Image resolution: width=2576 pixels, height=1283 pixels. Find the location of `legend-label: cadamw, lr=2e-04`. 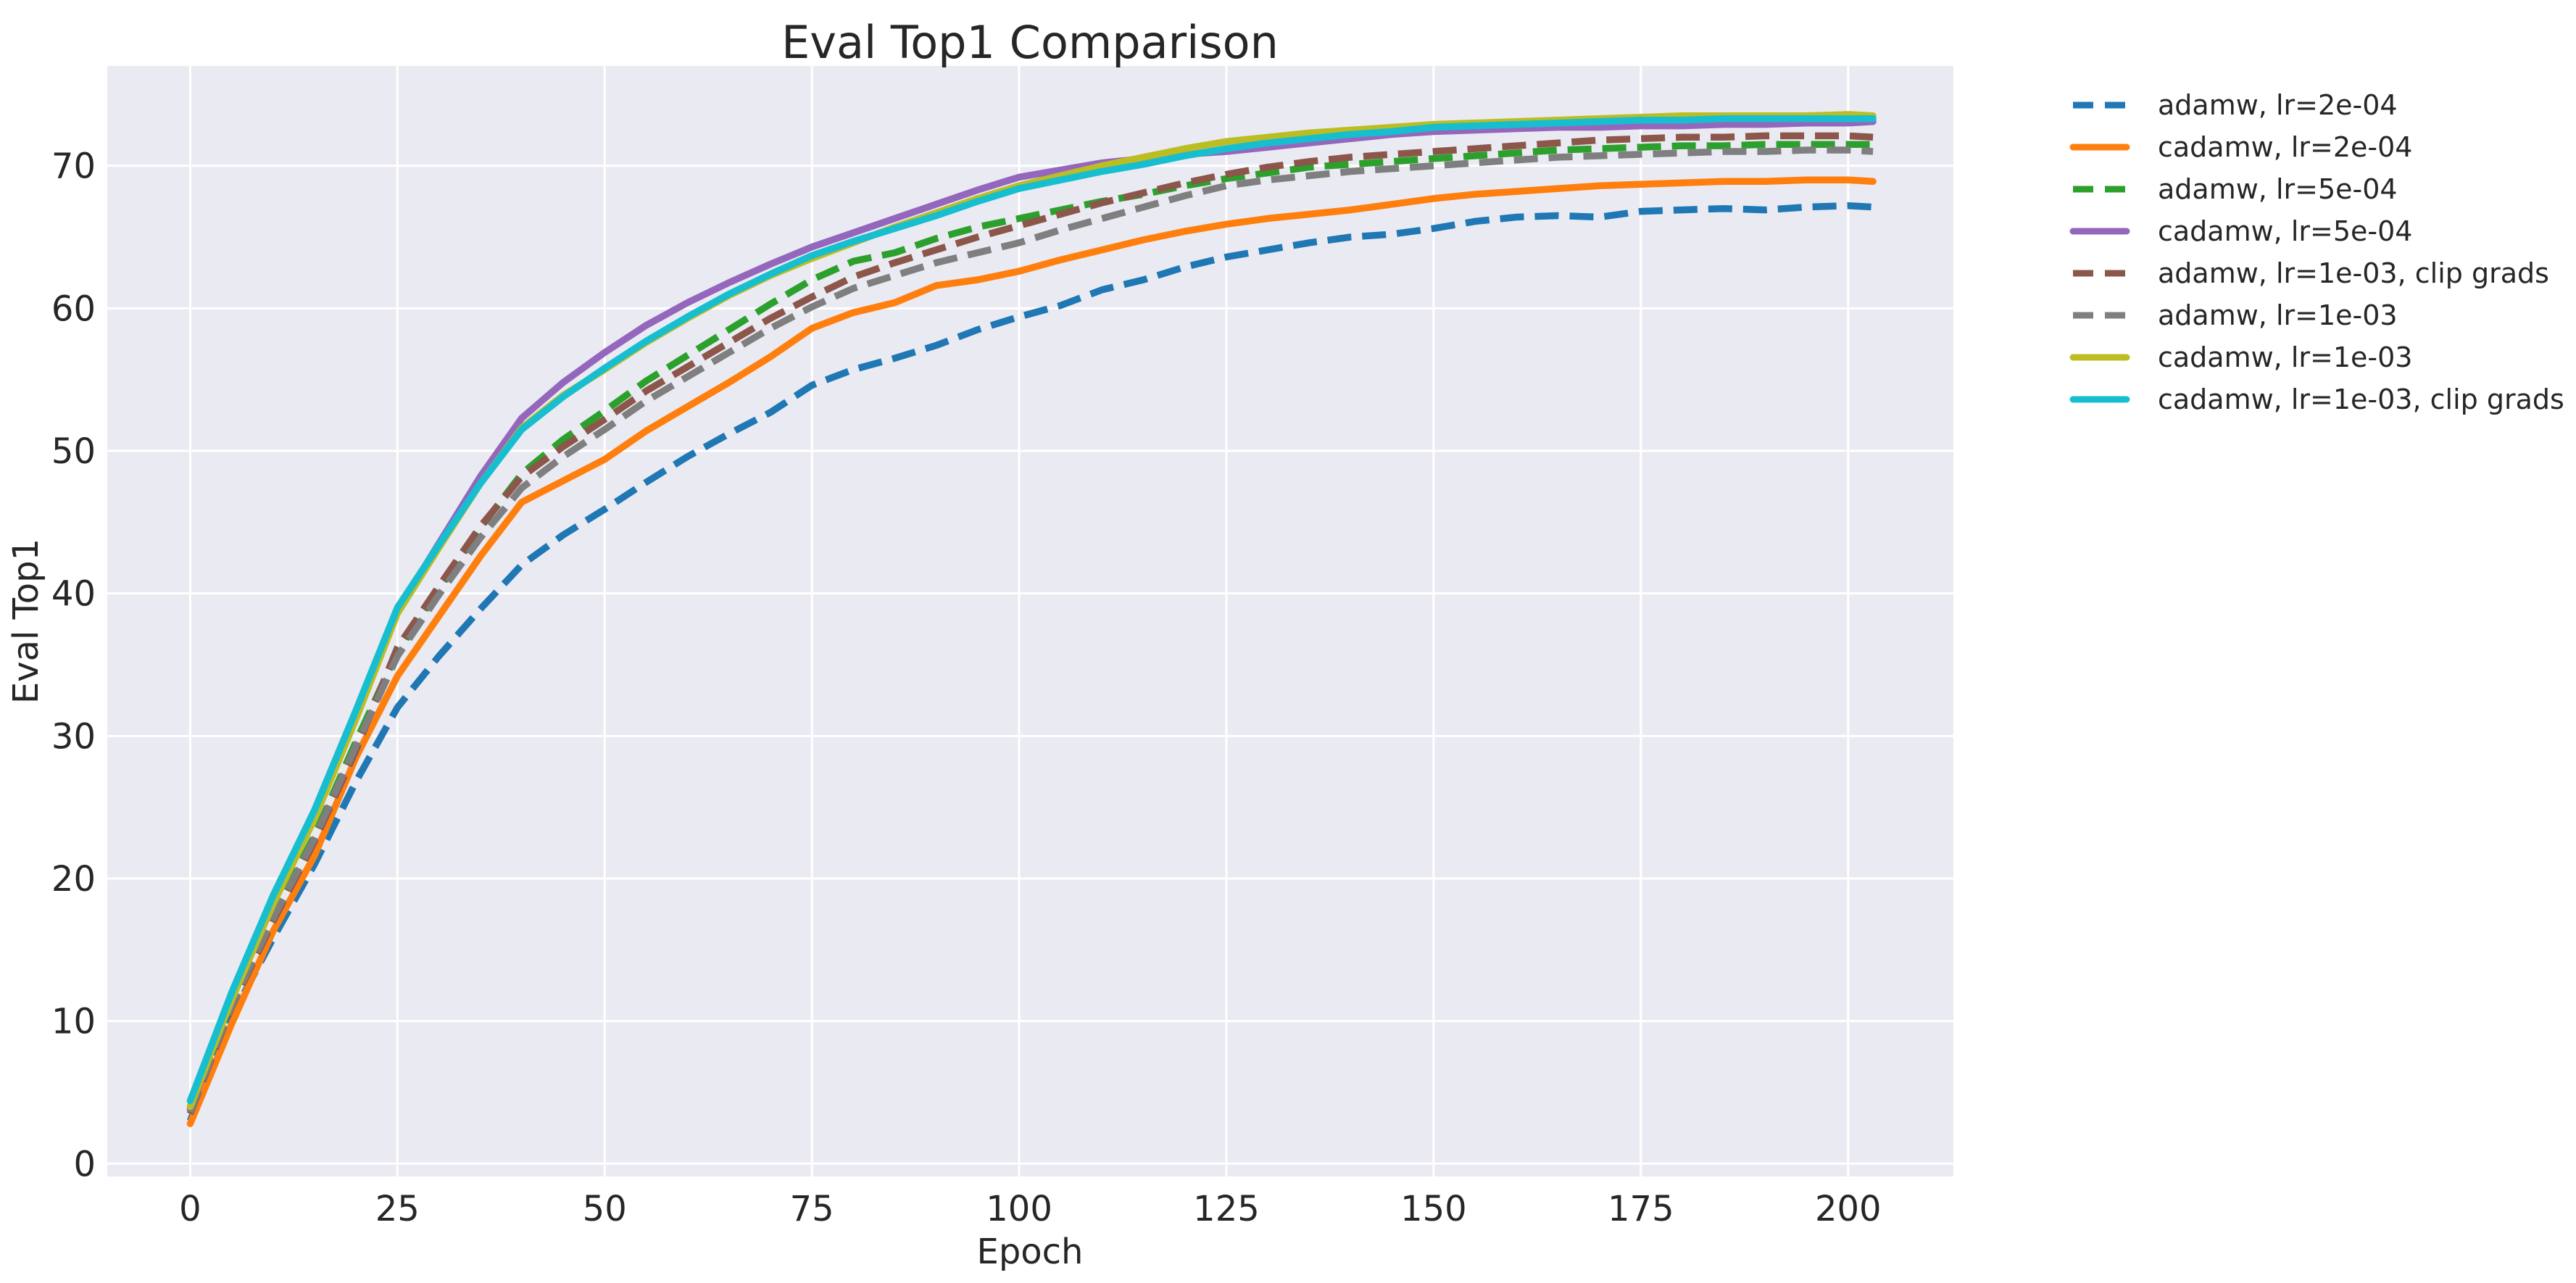

legend-label: cadamw, lr=2e-04 is located at coordinates (2285, 147).